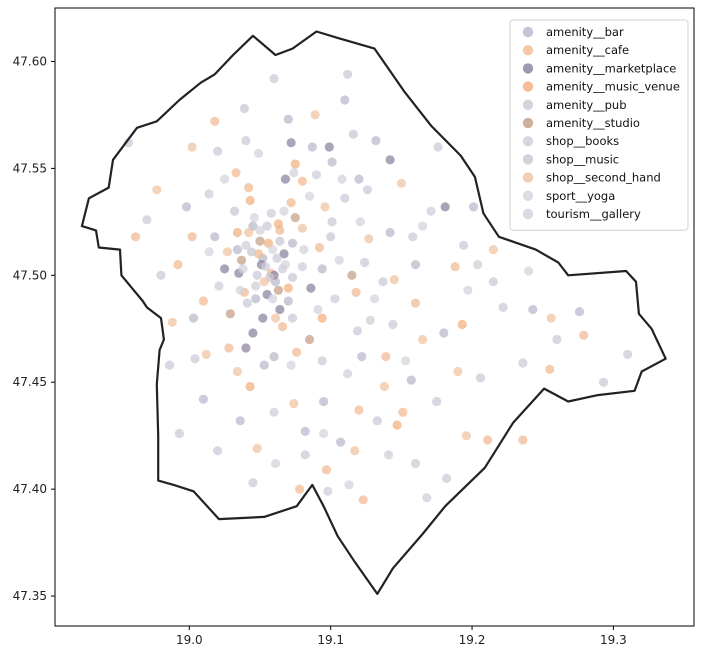 Image resolution: width=713 pixels, height=659 pixels. What do you see at coordinates (585, 32) in the screenshot?
I see `legend-label: amenity__bar` at bounding box center [585, 32].